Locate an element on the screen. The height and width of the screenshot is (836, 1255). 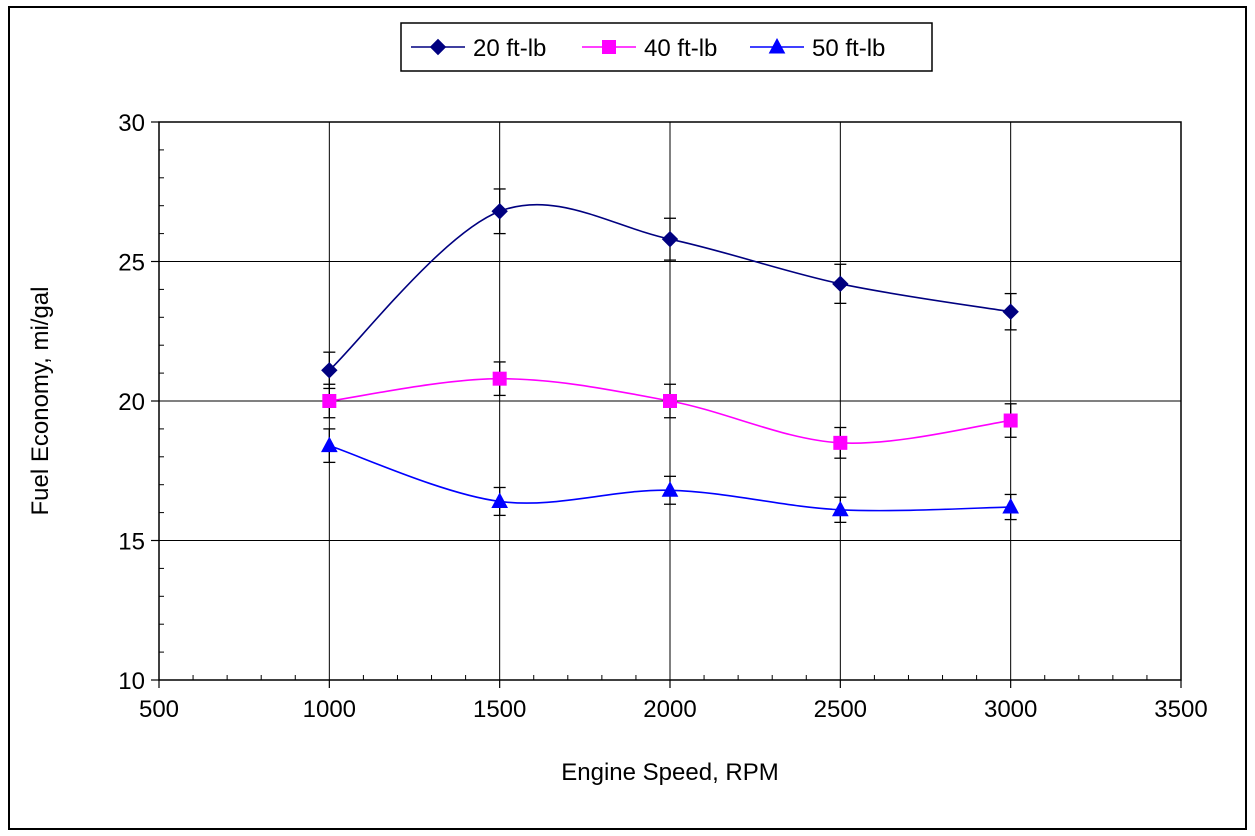
x-tick-label: 2500 is located at coordinates (840, 709).